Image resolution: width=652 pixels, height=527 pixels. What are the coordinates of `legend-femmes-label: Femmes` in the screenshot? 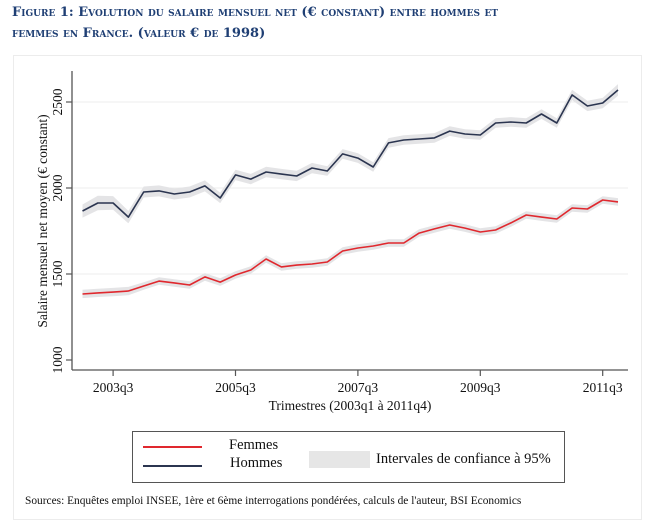 It's located at (254, 445).